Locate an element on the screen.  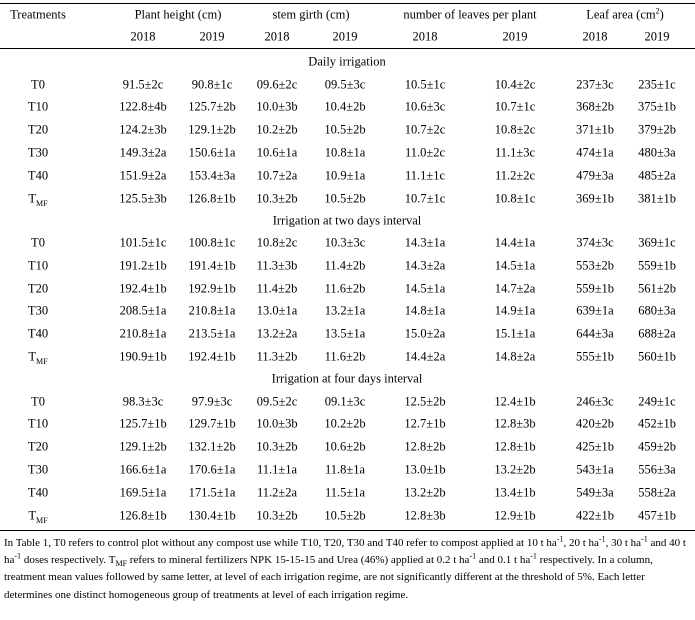
value-cell: 14.3±1a is located at coordinates (425, 242).